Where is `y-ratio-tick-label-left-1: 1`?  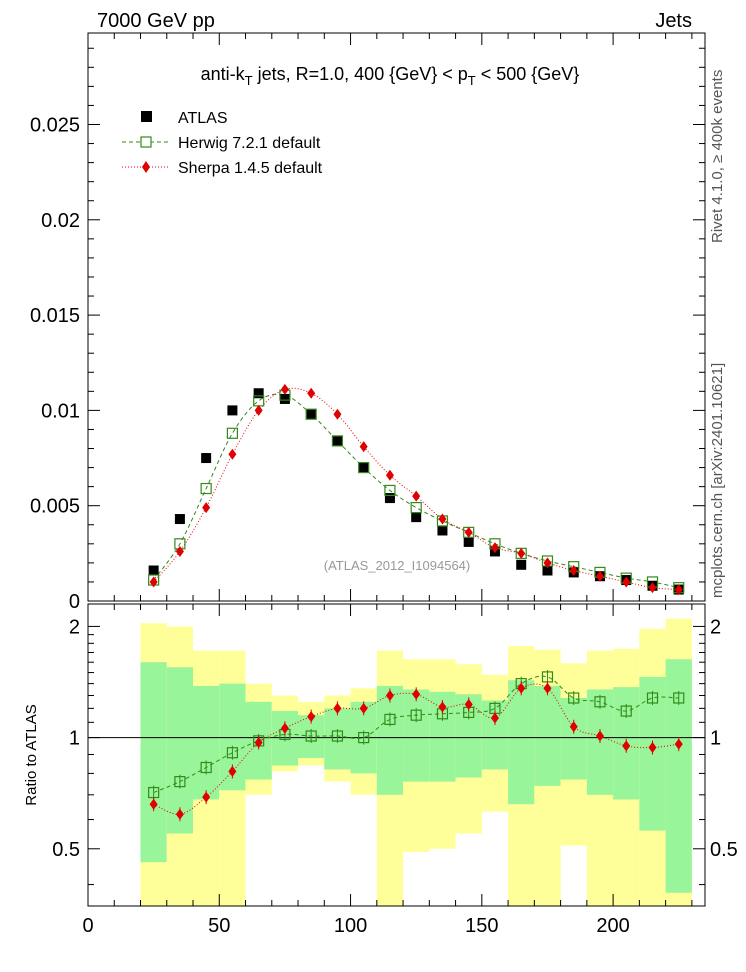
y-ratio-tick-label-left-1: 1 is located at coordinates (74, 739).